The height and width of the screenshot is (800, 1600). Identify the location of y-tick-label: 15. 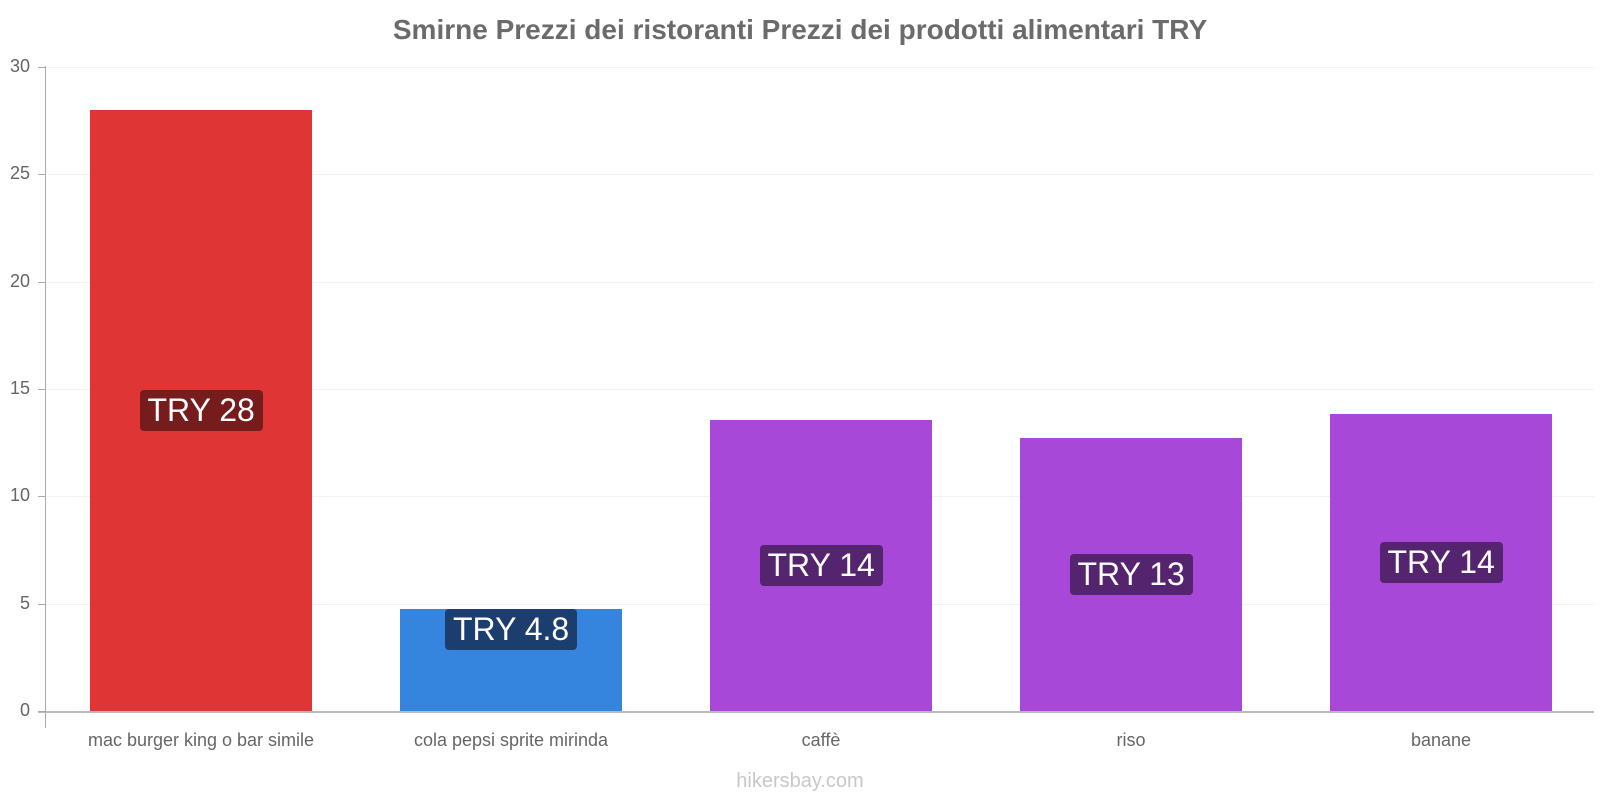
(19, 388).